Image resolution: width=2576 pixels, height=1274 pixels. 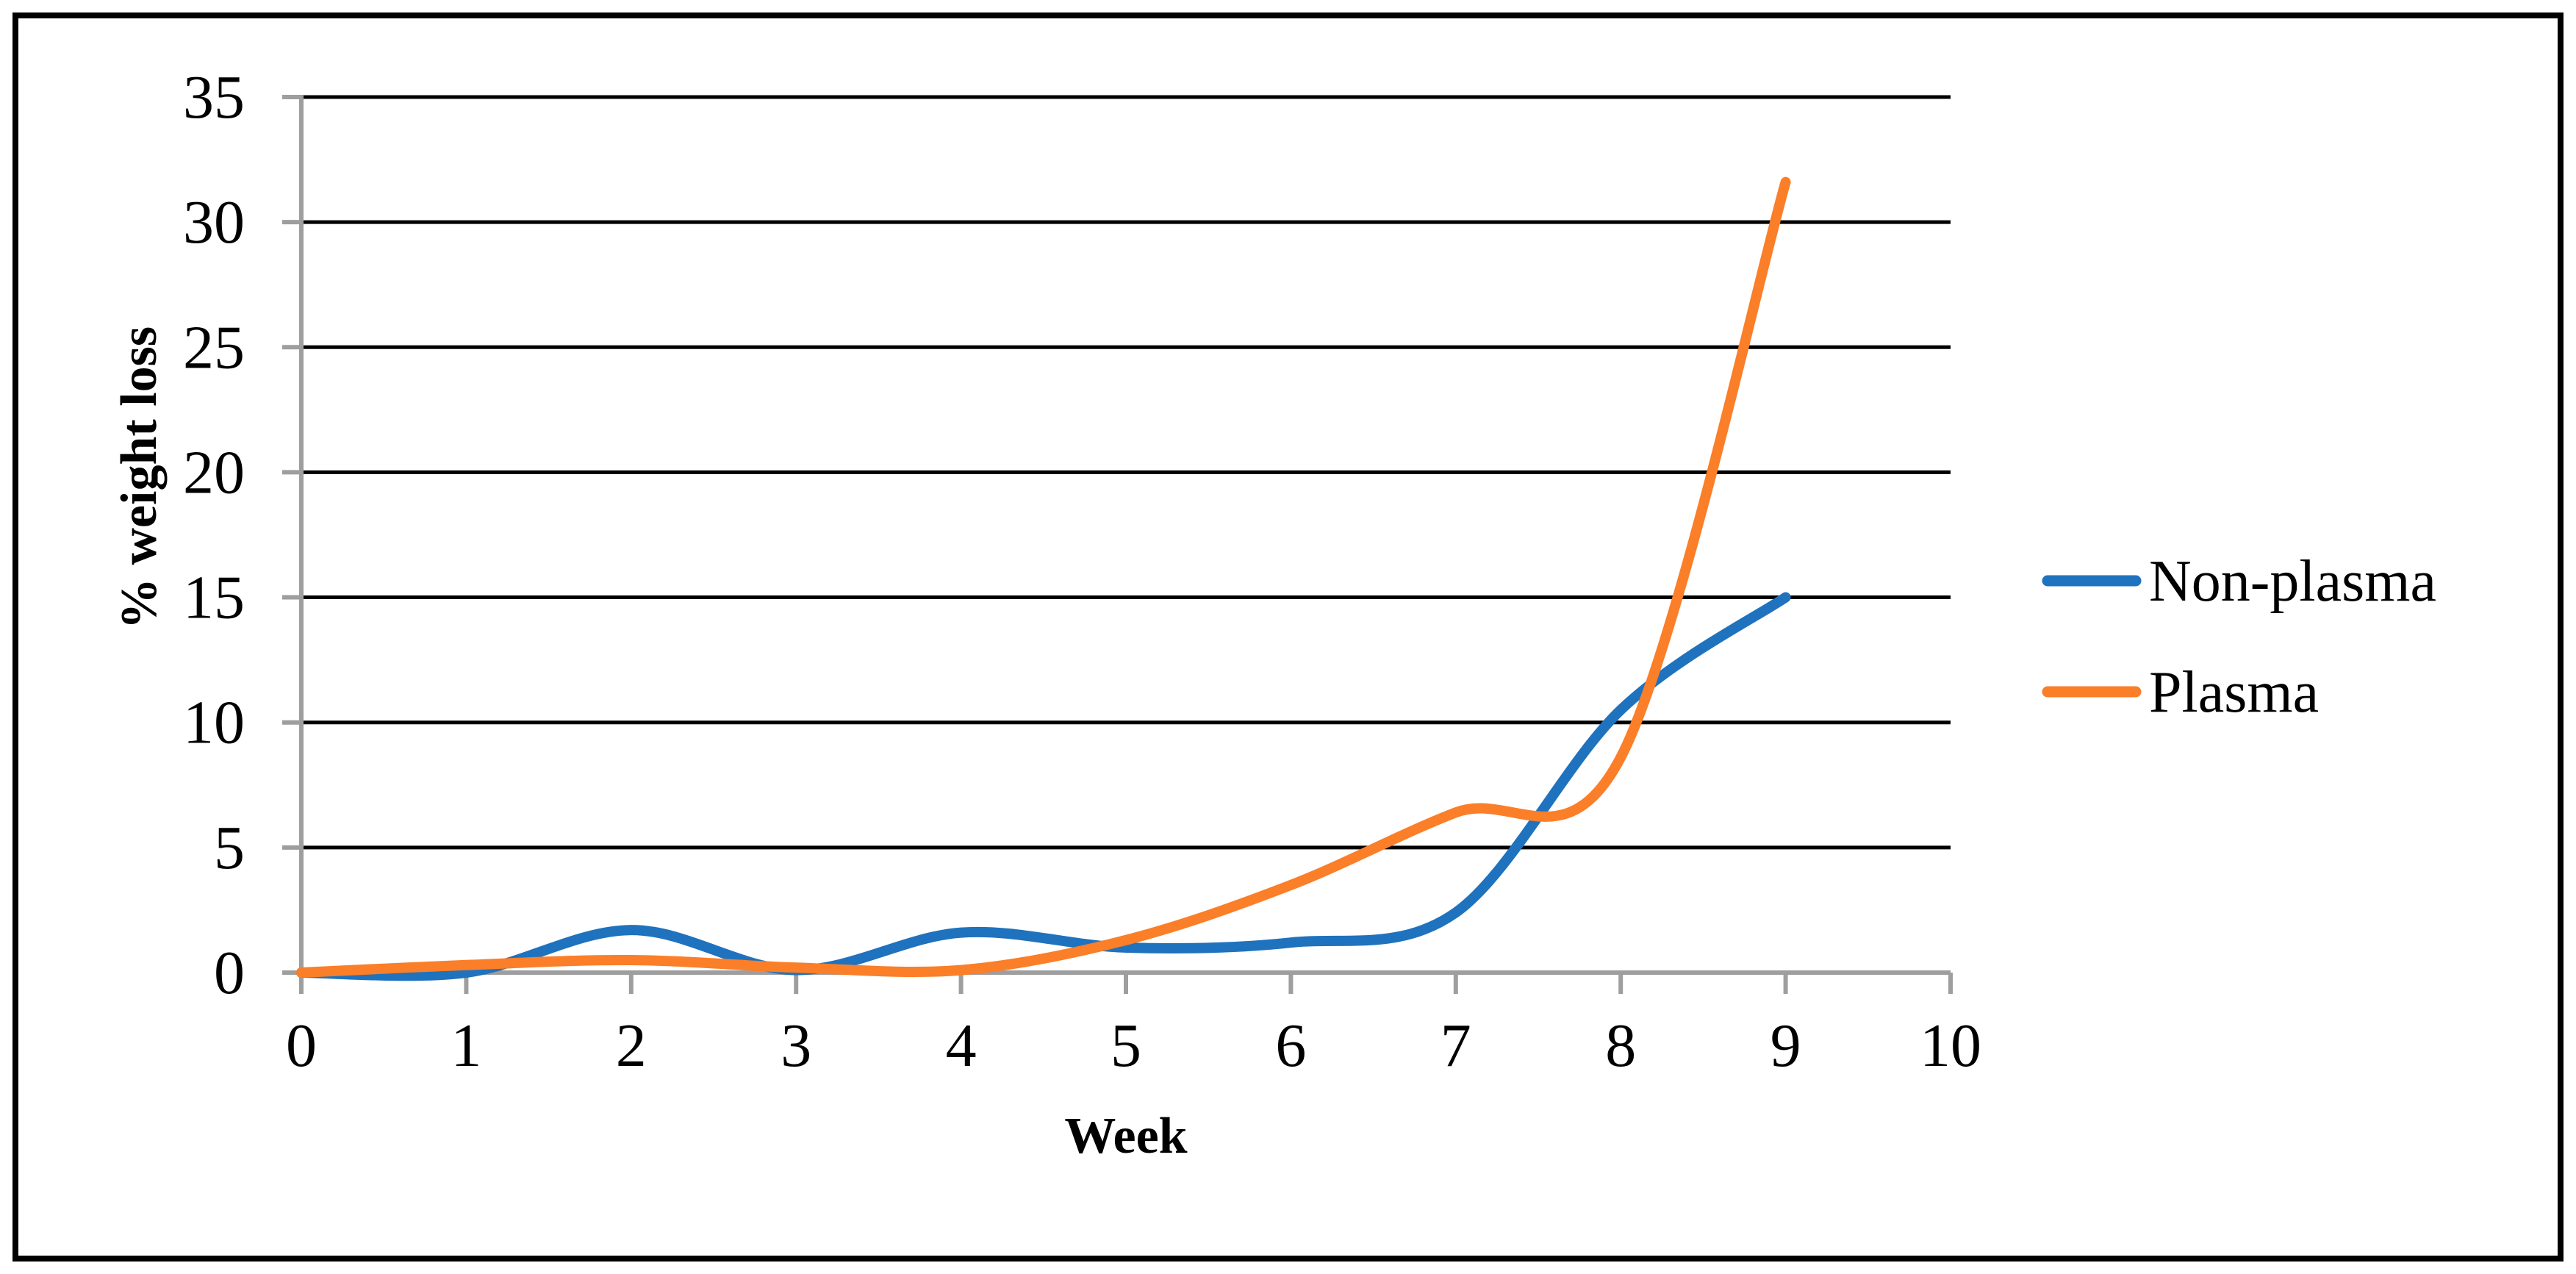 I want to click on x-tick-label-6: 6, so click(x=1290, y=1046).